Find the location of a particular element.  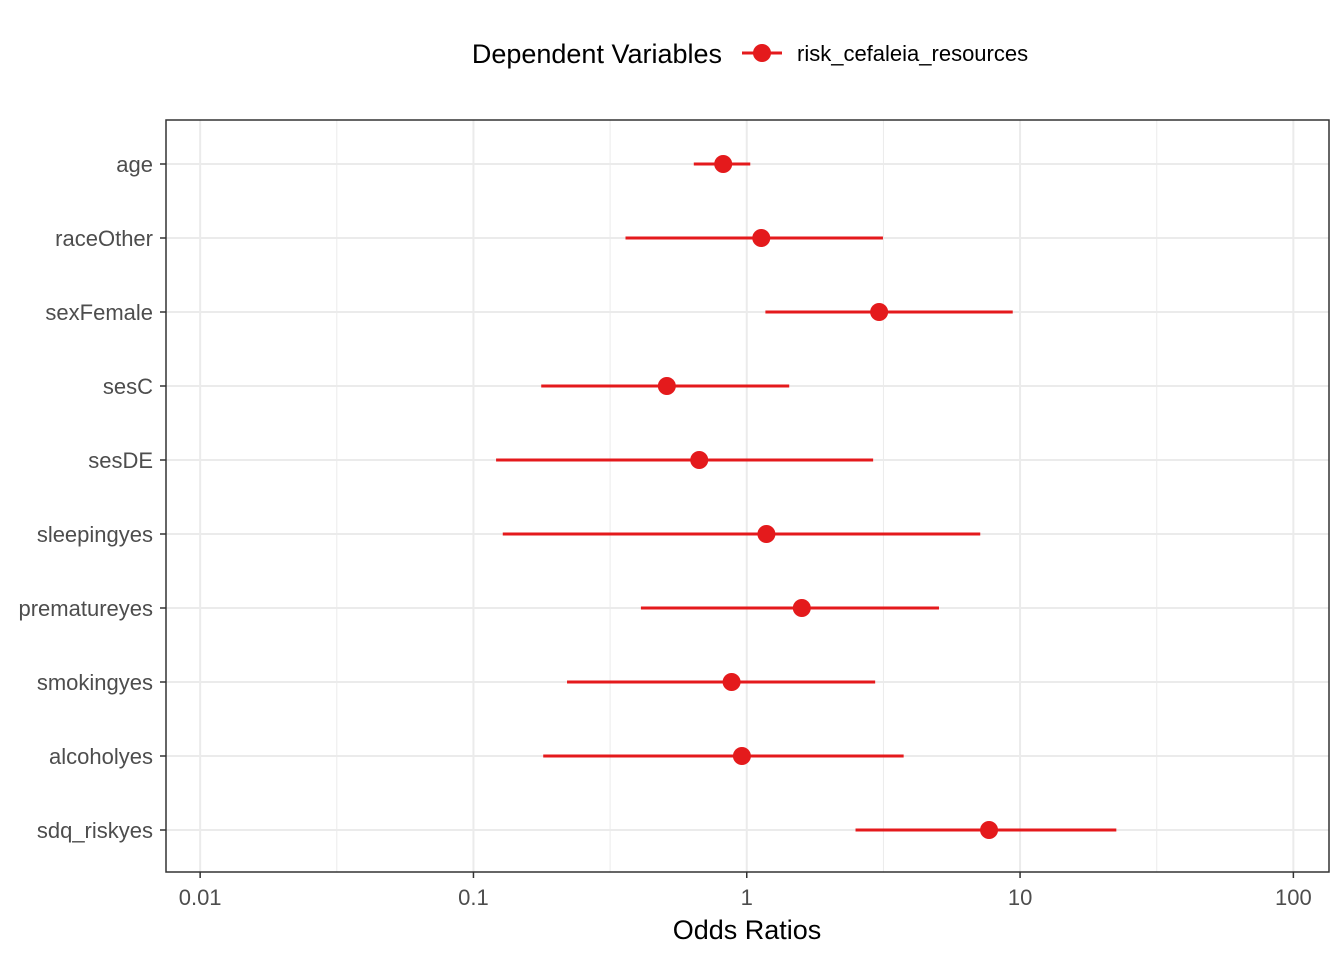

point-estimate-smokingyes is located at coordinates (731, 682).